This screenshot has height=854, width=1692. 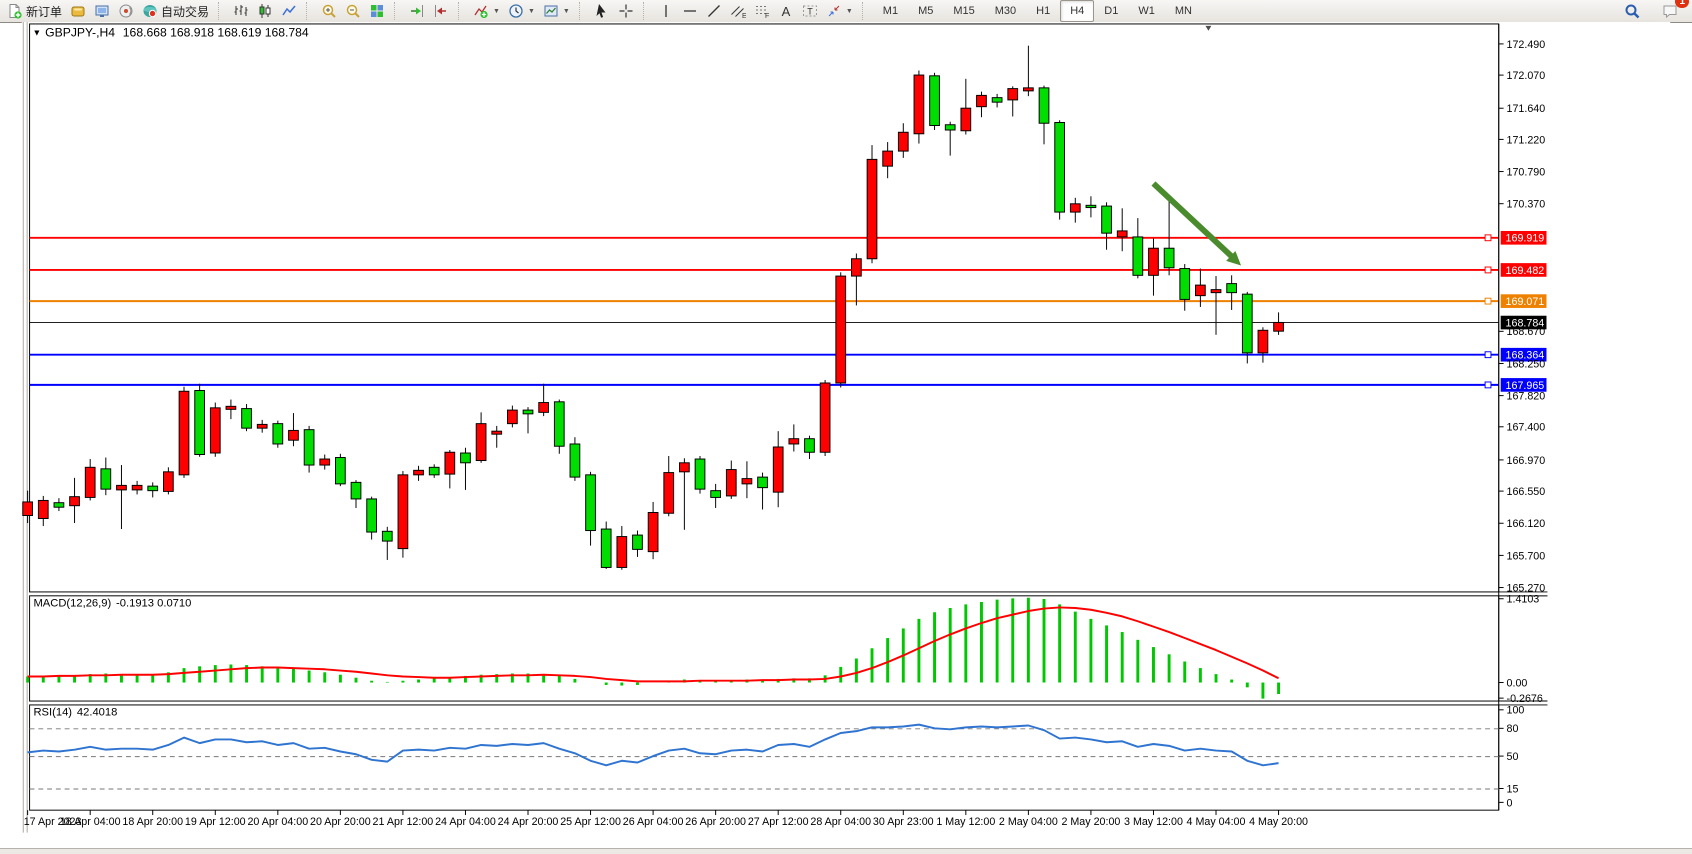 What do you see at coordinates (340, 822) in the screenshot?
I see `time-label: 20 Apr 20:00` at bounding box center [340, 822].